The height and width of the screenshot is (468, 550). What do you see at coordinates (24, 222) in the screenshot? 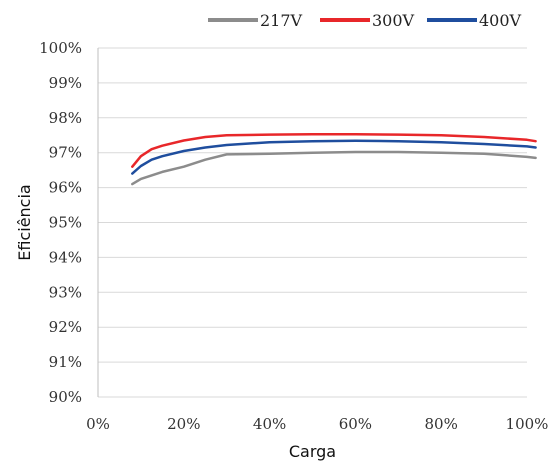
I see `y-axis-title: Eficiência` at bounding box center [24, 222].